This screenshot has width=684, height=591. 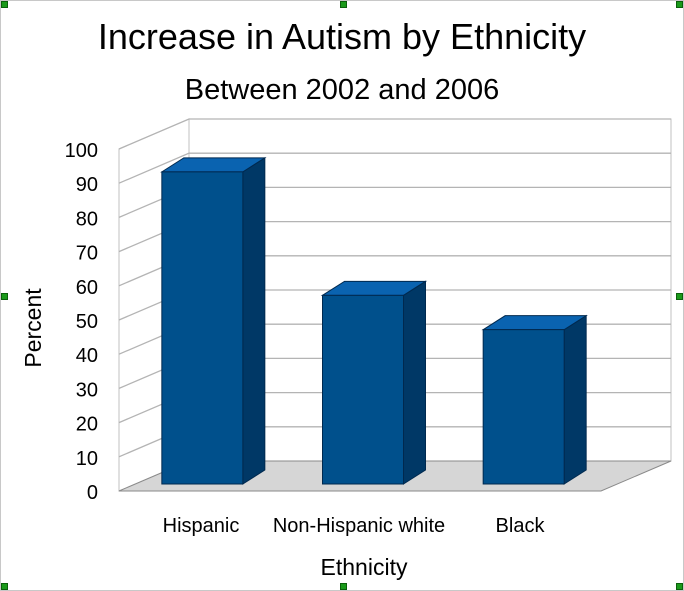 I want to click on bar-non-hispanic-white, so click(x=374, y=382).